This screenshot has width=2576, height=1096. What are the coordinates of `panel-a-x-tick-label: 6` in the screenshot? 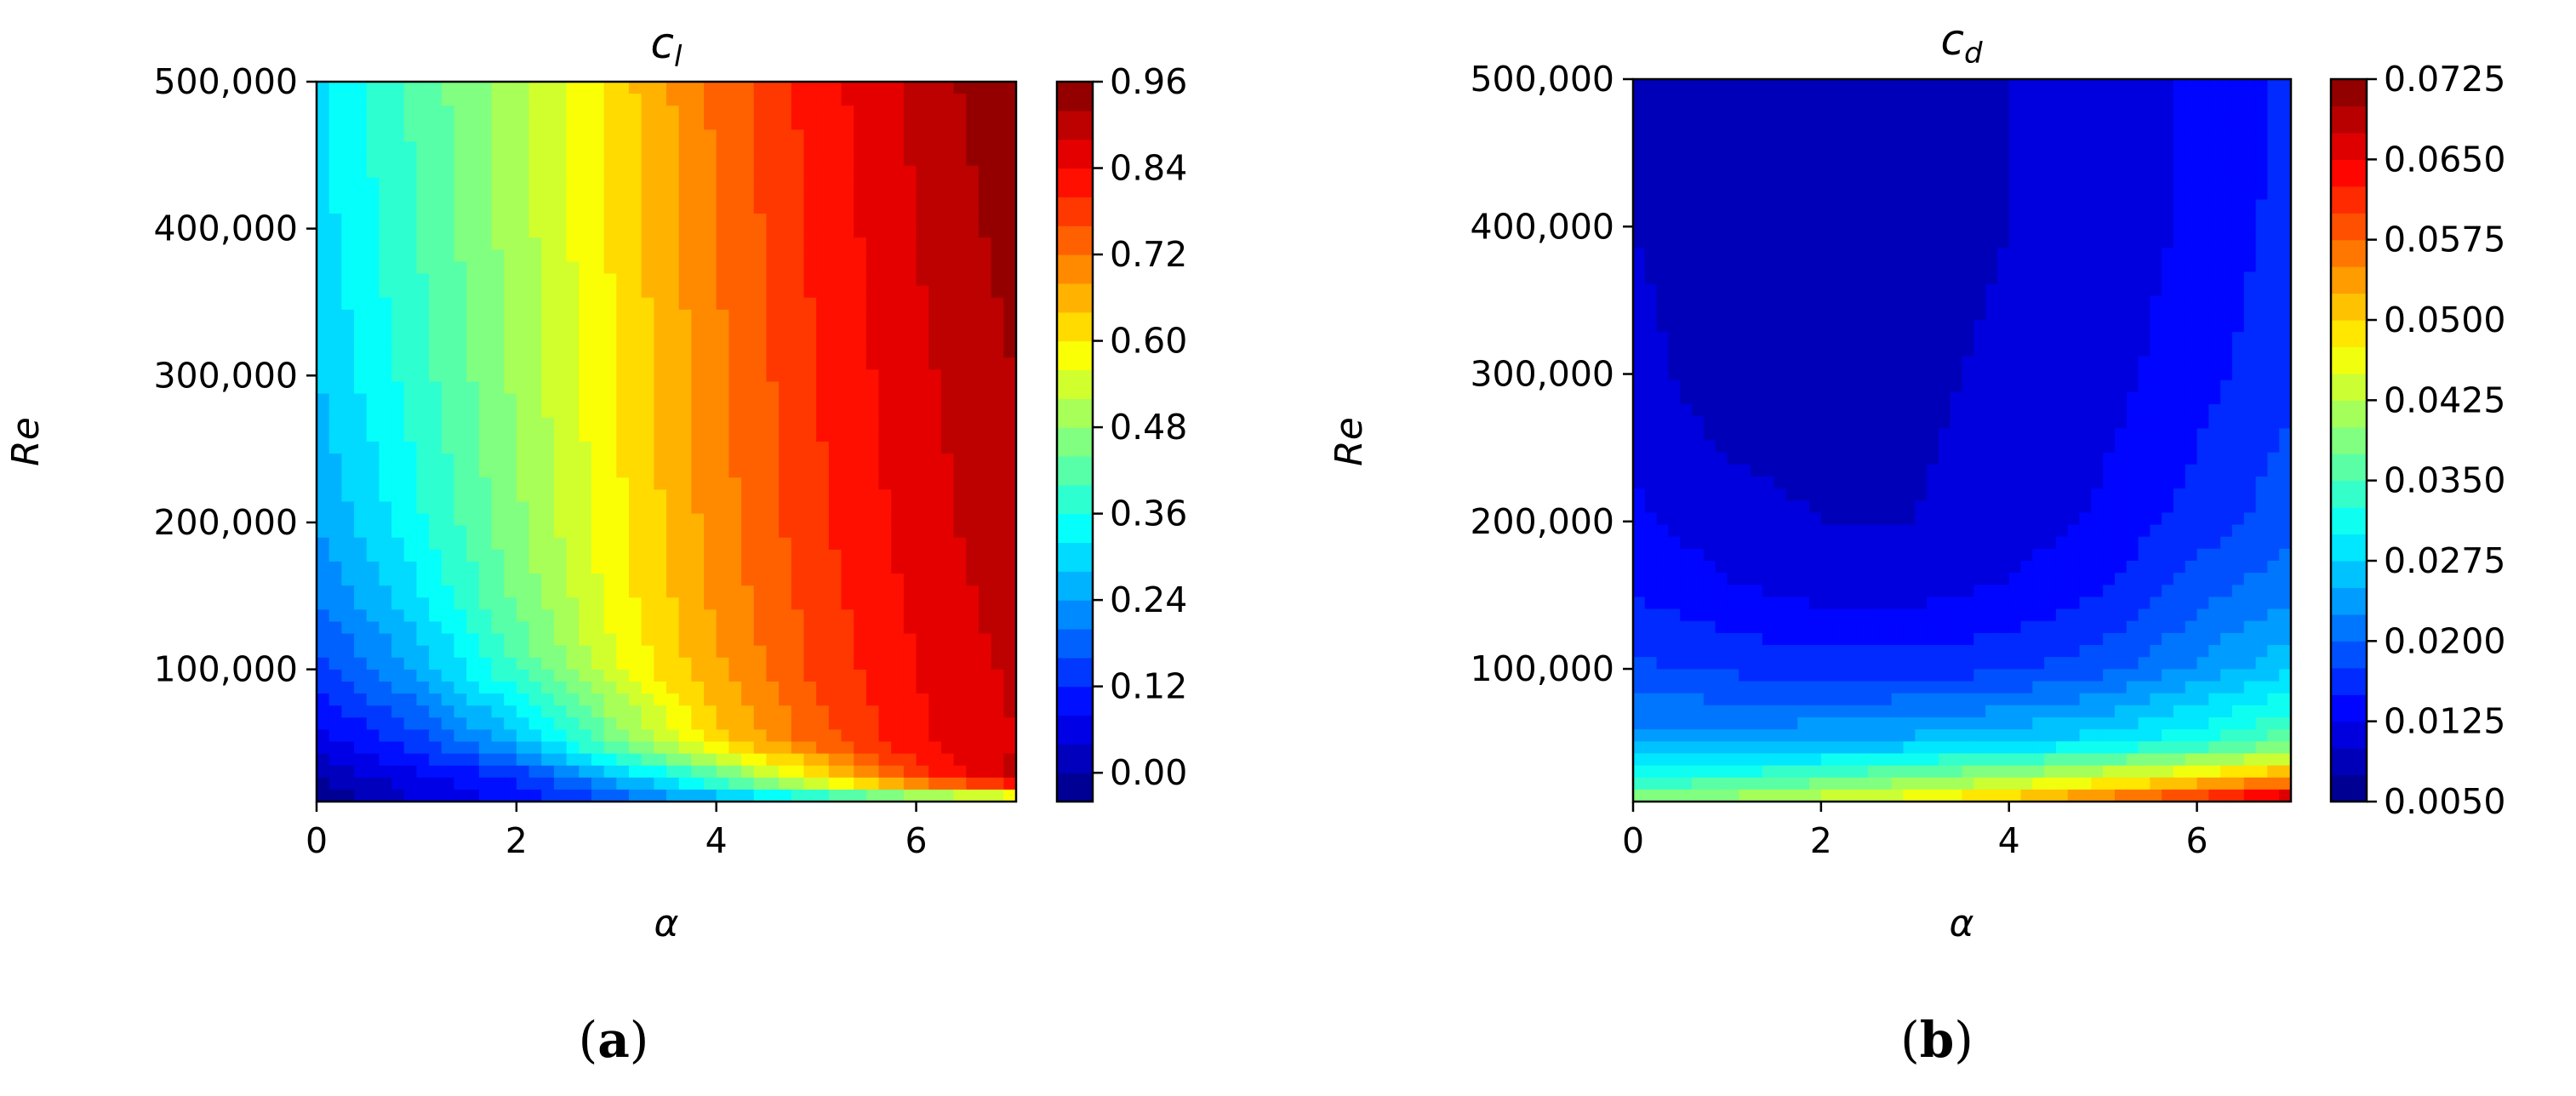 It's located at (916, 841).